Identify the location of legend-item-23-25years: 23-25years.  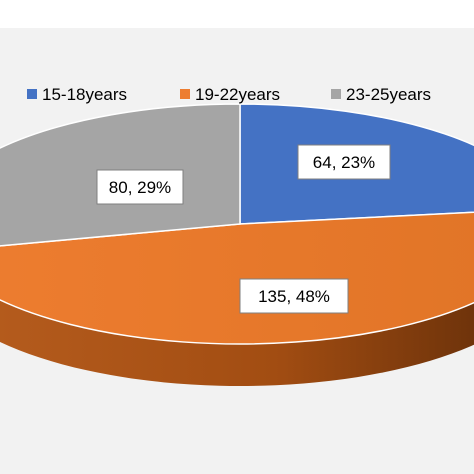
(381, 94).